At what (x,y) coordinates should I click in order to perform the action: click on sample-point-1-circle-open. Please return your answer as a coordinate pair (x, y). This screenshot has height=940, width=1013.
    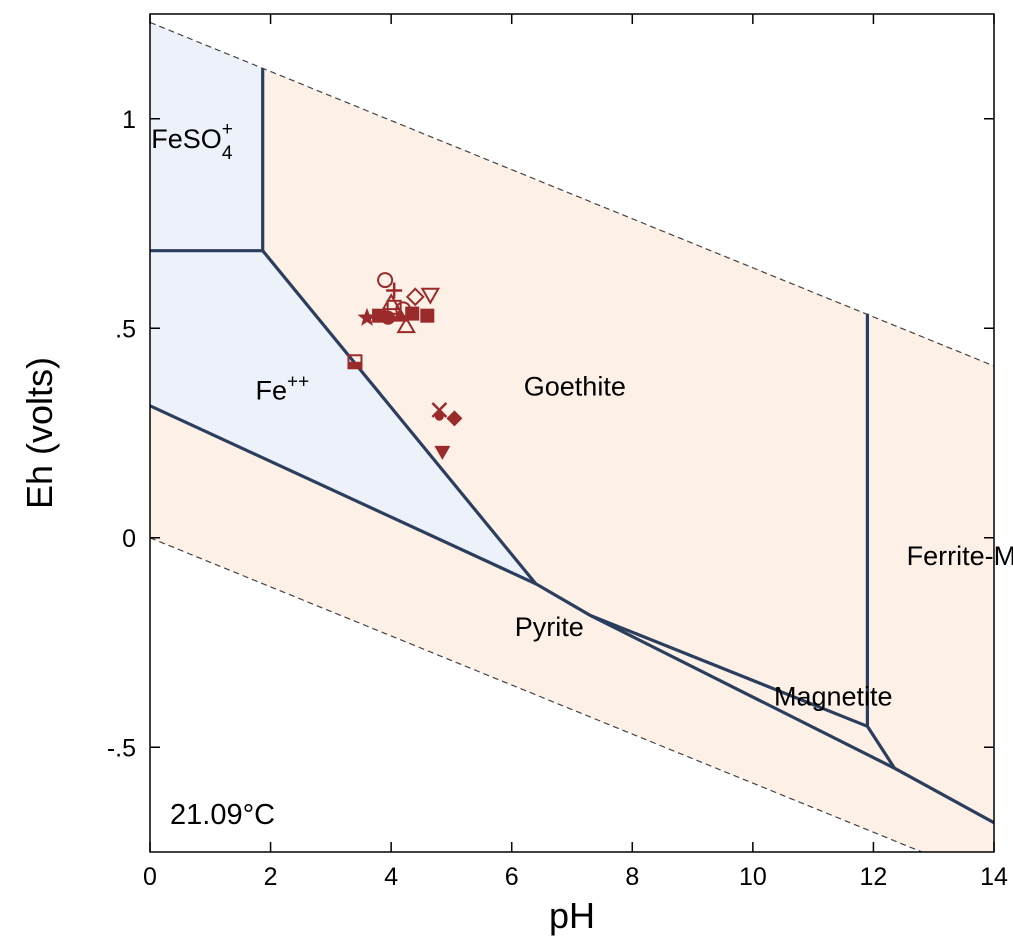
    Looking at the image, I should click on (385, 280).